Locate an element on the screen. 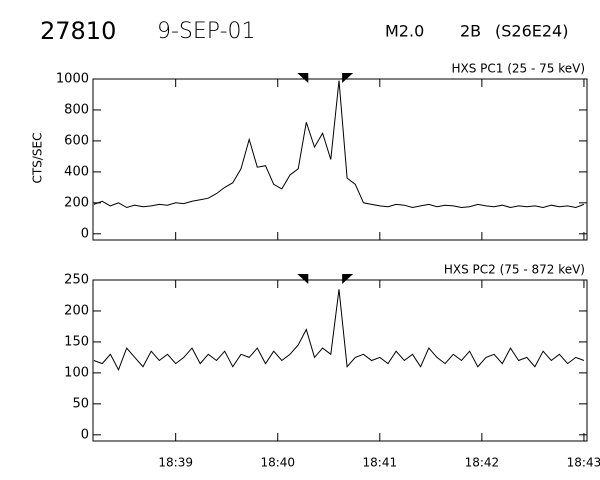 The height and width of the screenshot is (480, 600). y-tick-label: 800 is located at coordinates (76, 109).